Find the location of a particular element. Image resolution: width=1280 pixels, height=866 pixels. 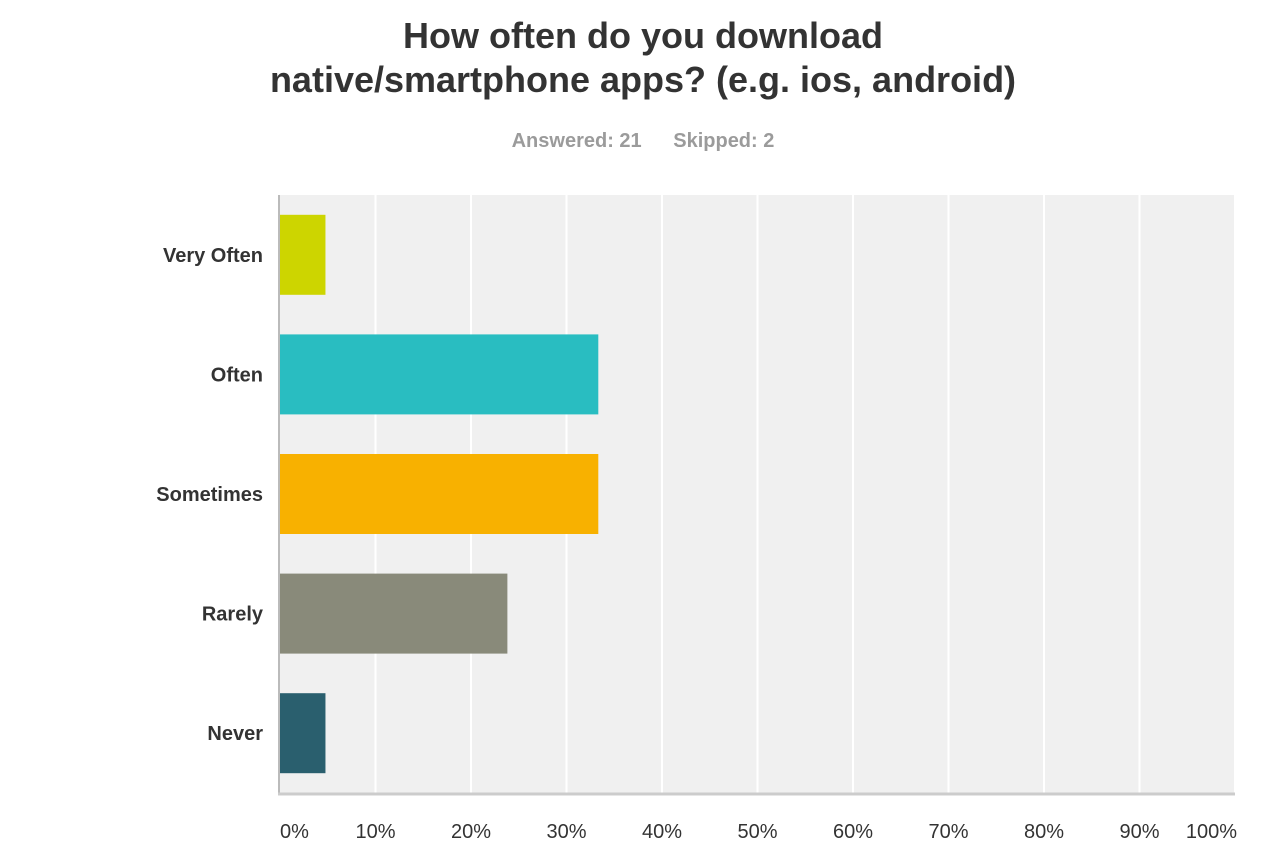

category-label: Never is located at coordinates (235, 734).